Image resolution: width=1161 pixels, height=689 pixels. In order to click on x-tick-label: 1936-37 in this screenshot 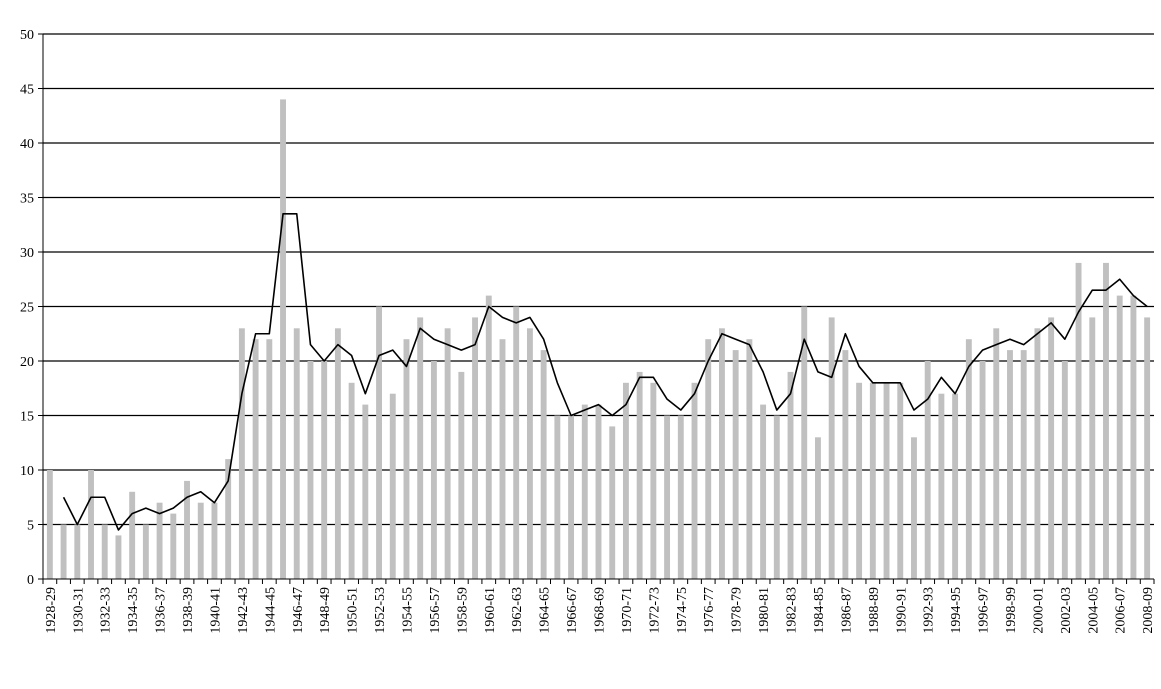, I will do `click(161, 610)`.